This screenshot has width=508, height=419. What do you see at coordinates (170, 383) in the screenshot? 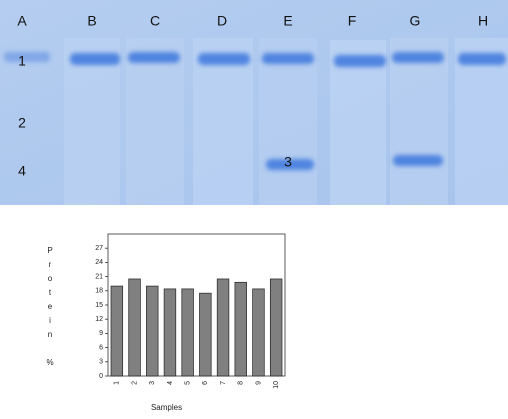
I see `x-tick-label: 4` at bounding box center [170, 383].